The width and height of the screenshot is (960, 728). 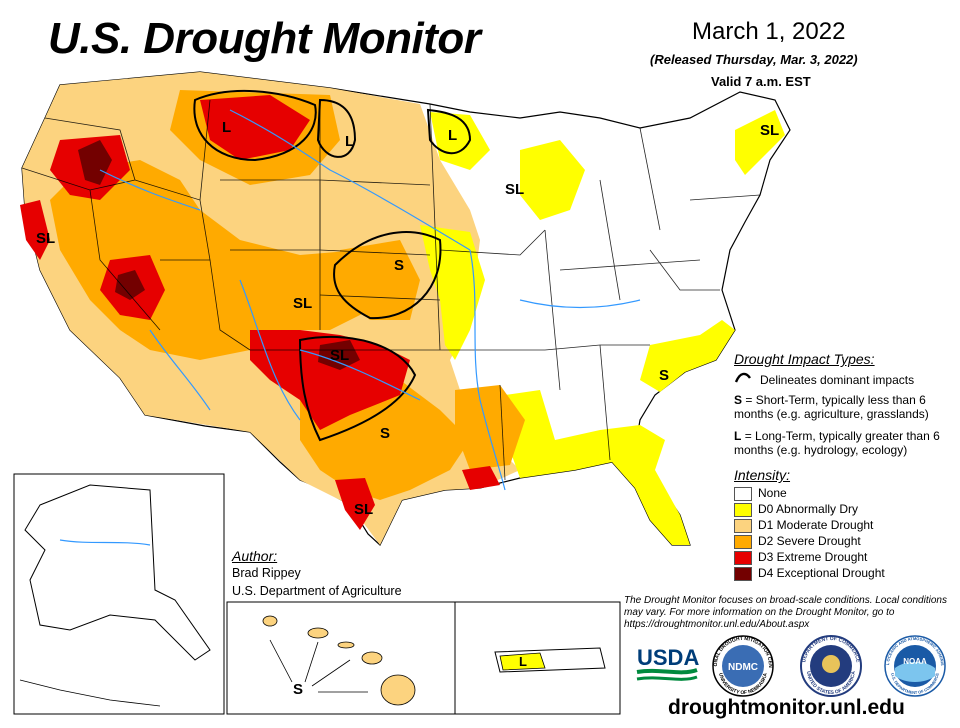 What do you see at coordinates (915, 661) in the screenshot?
I see `svg-text: NOAA` at bounding box center [915, 661].